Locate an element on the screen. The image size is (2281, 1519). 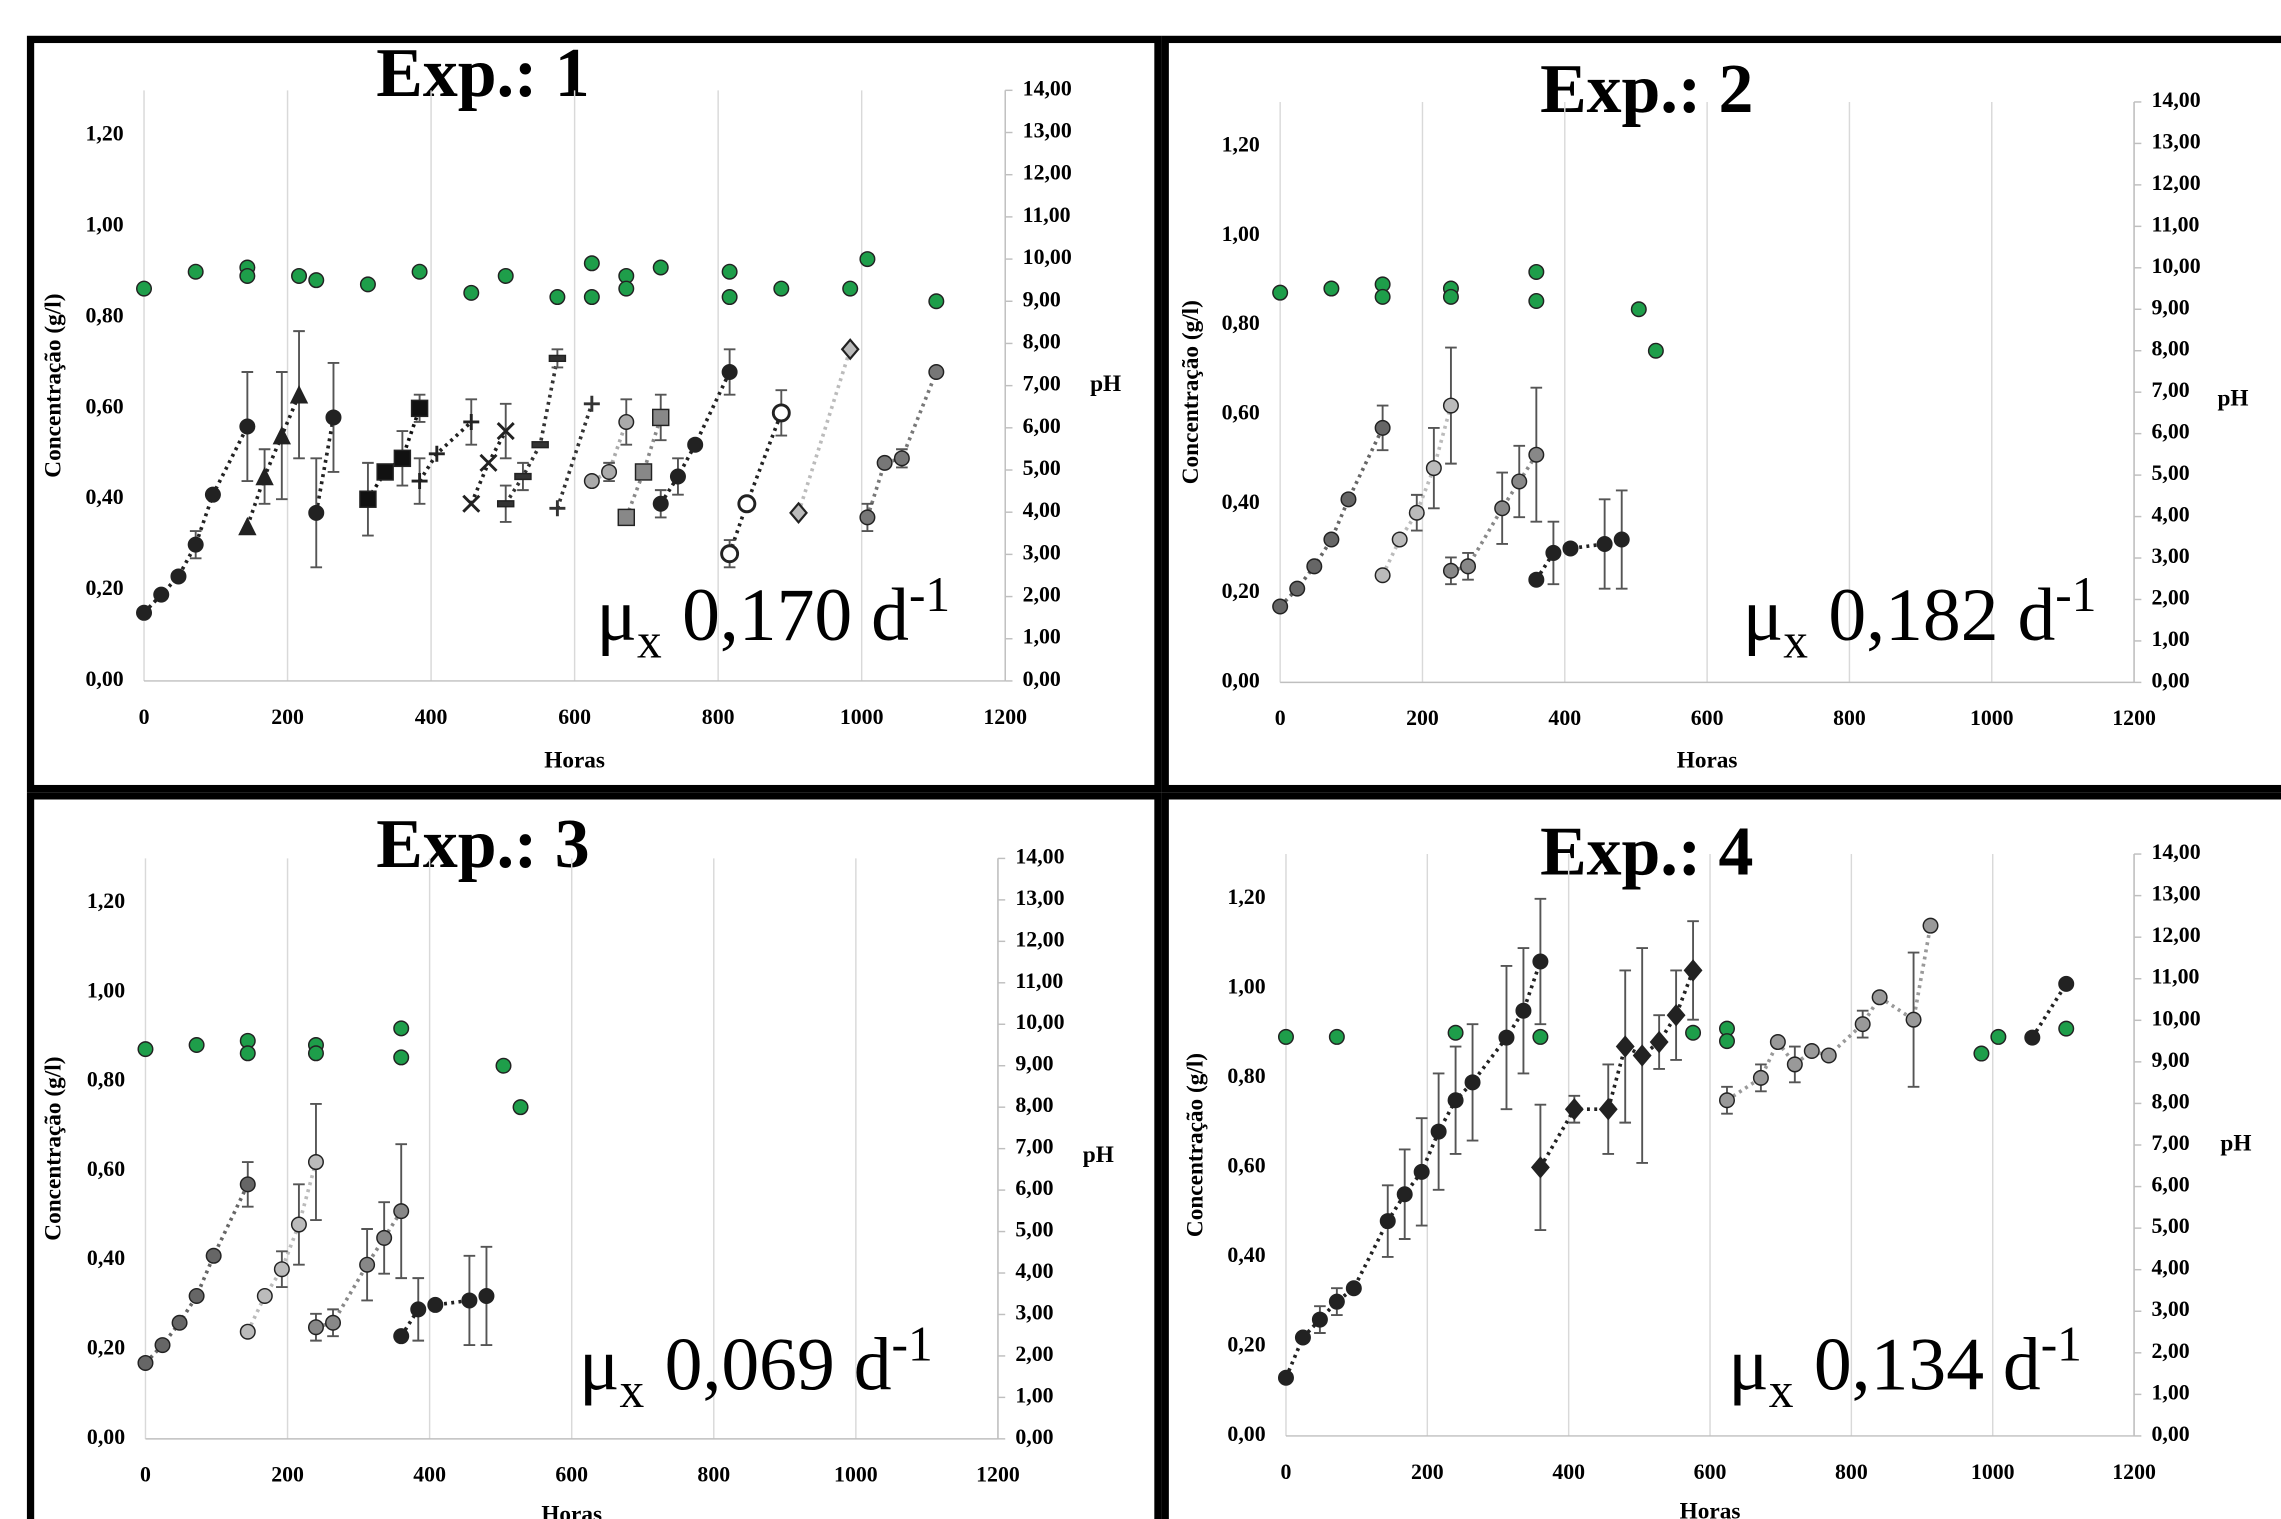
y2-tick-label: 12,00 is located at coordinates (2176, 935).